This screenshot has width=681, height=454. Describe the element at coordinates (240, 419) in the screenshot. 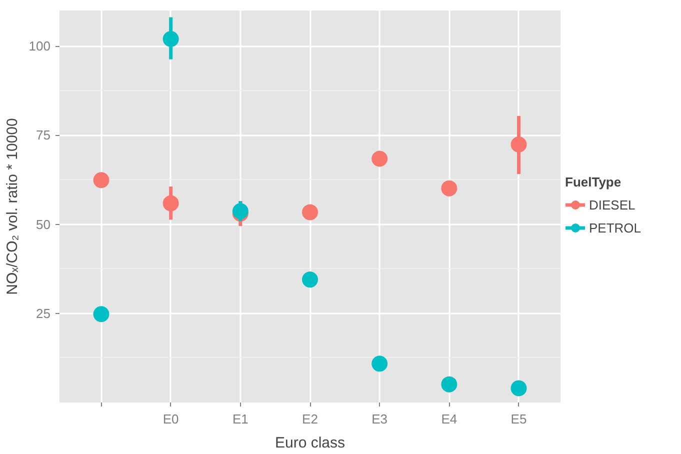

I see `x-tick-label: E1` at that location.